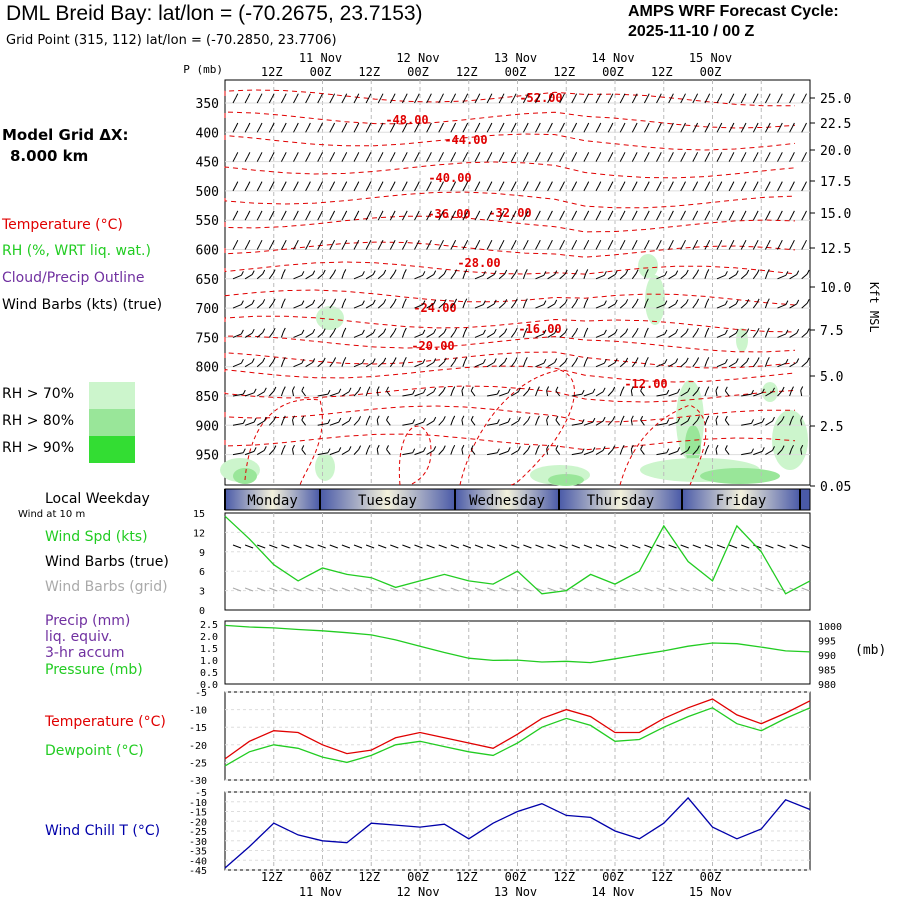 This screenshot has width=900, height=900. Describe the element at coordinates (106, 587) in the screenshot. I see `wind-barbs-grid-label: Wind Barbs (grid)` at that location.